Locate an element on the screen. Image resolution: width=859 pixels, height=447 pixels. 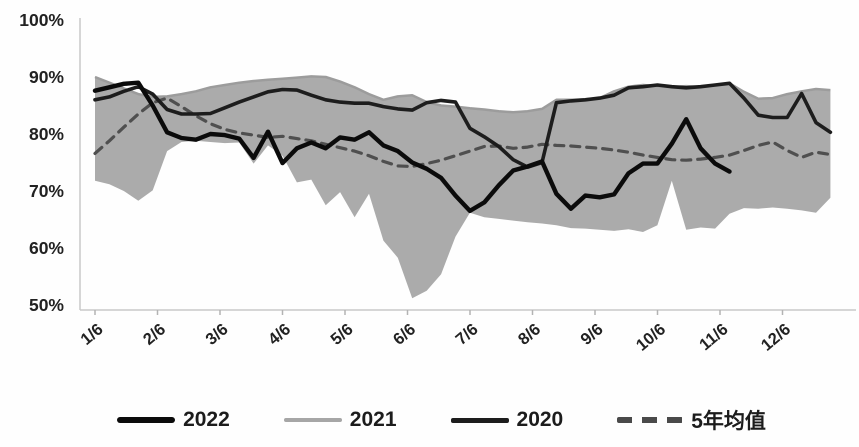
legend-item-2020: 2020 is located at coordinates (507, 420).